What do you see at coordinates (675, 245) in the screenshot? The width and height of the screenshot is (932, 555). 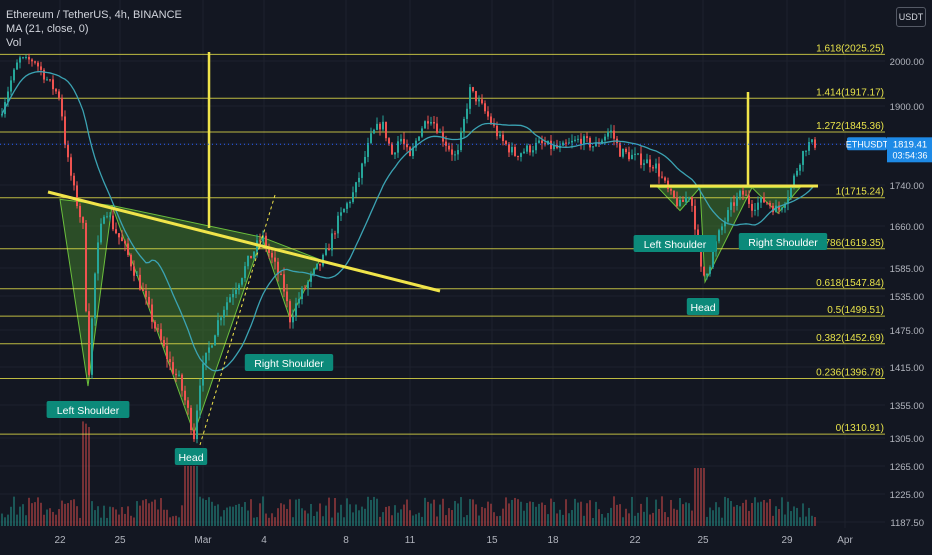 I see `pattern-tag-text: Left Shoulder` at bounding box center [675, 245].